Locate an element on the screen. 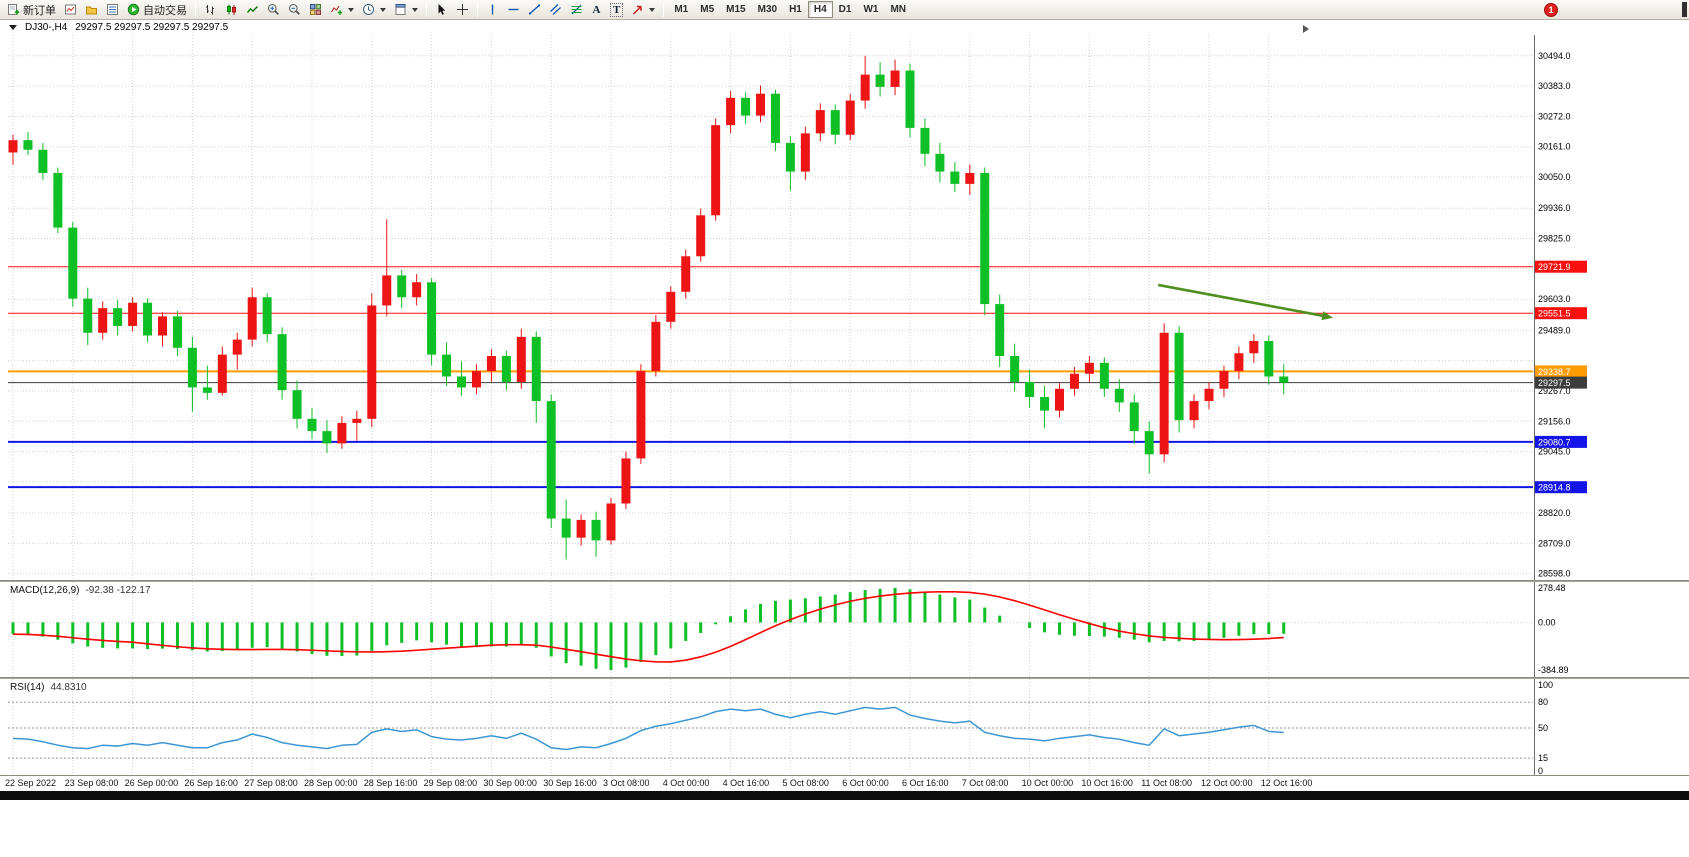 This screenshot has width=1689, height=857. window-edge-handle is located at coordinates (1684, 9).